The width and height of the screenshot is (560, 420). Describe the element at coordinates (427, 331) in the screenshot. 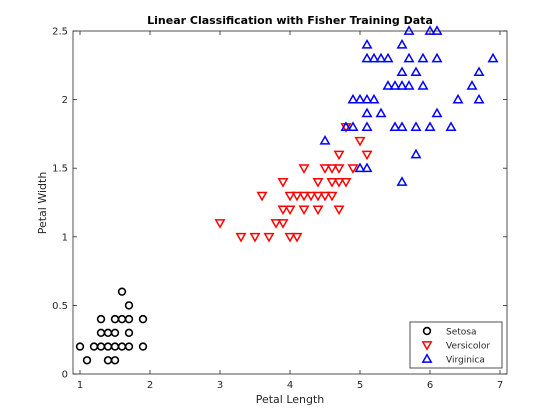

I see `legend-marker-setosa` at that location.